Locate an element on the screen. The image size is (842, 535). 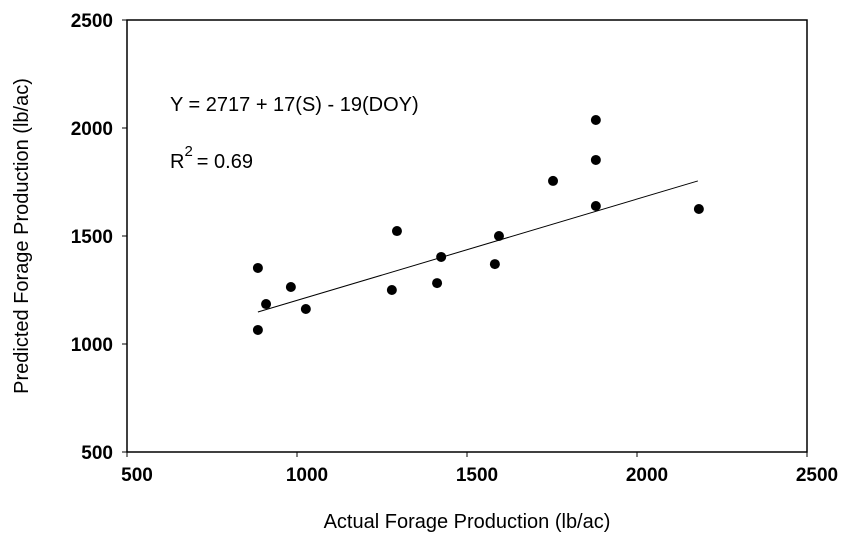
x-tick-label: 2500 is located at coordinates (817, 475).